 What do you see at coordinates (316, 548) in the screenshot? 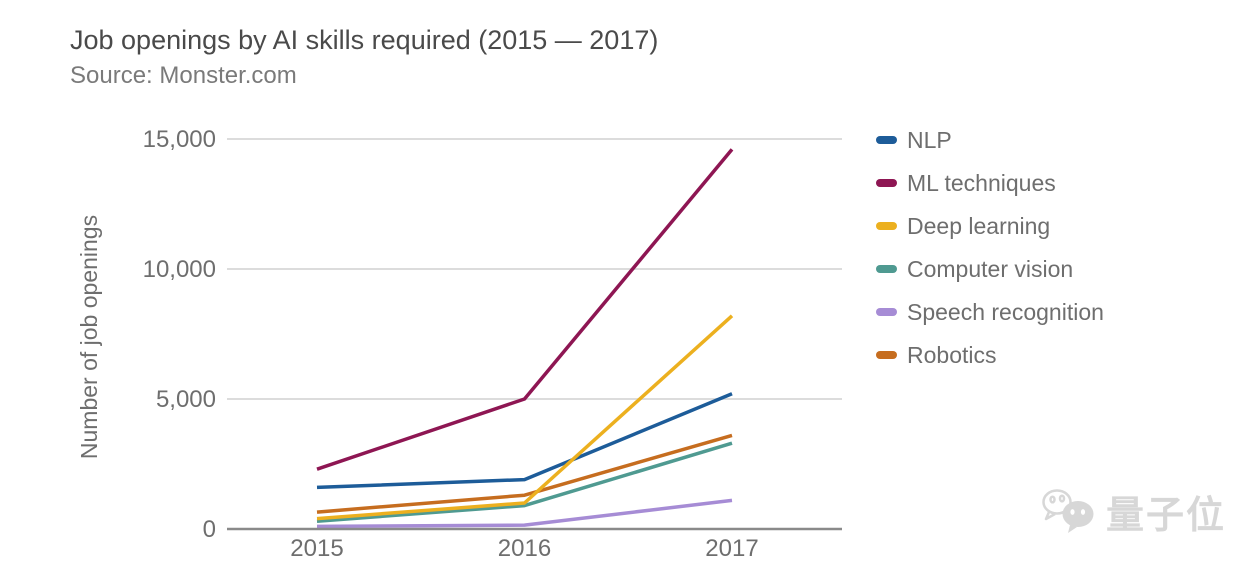
I see `x-tick-label: 2015` at bounding box center [316, 548].